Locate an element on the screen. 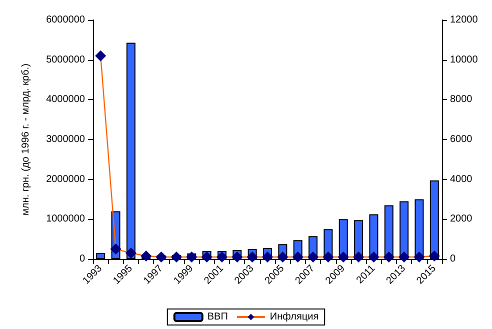  y2-tick-label: 0 is located at coordinates (453, 259).